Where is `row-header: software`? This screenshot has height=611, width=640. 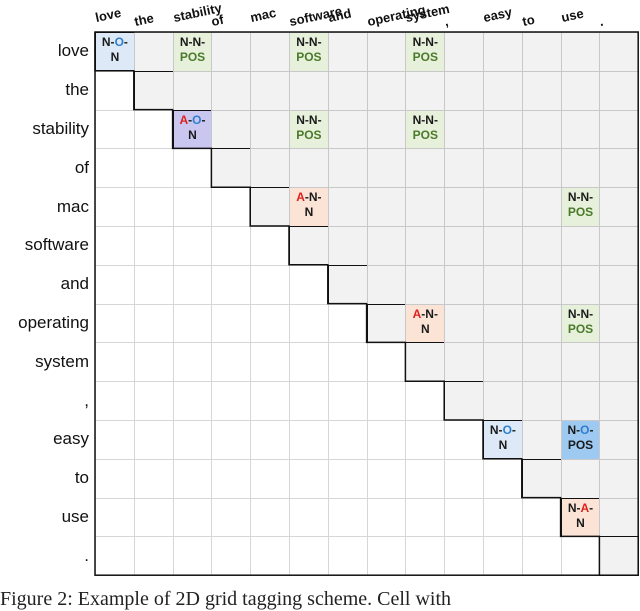 row-header: software is located at coordinates (56, 245).